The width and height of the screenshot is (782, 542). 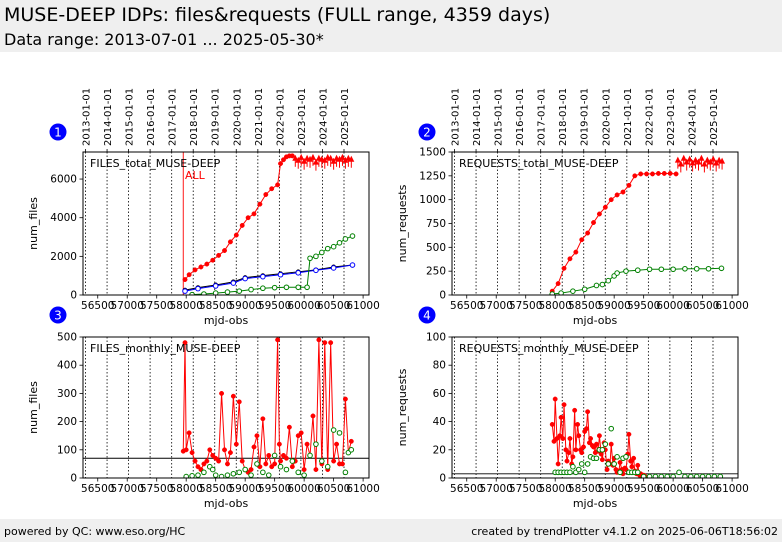 I want to click on chart-title: REQUESTS_monthly_MUSE-DEEP, so click(x=549, y=348).